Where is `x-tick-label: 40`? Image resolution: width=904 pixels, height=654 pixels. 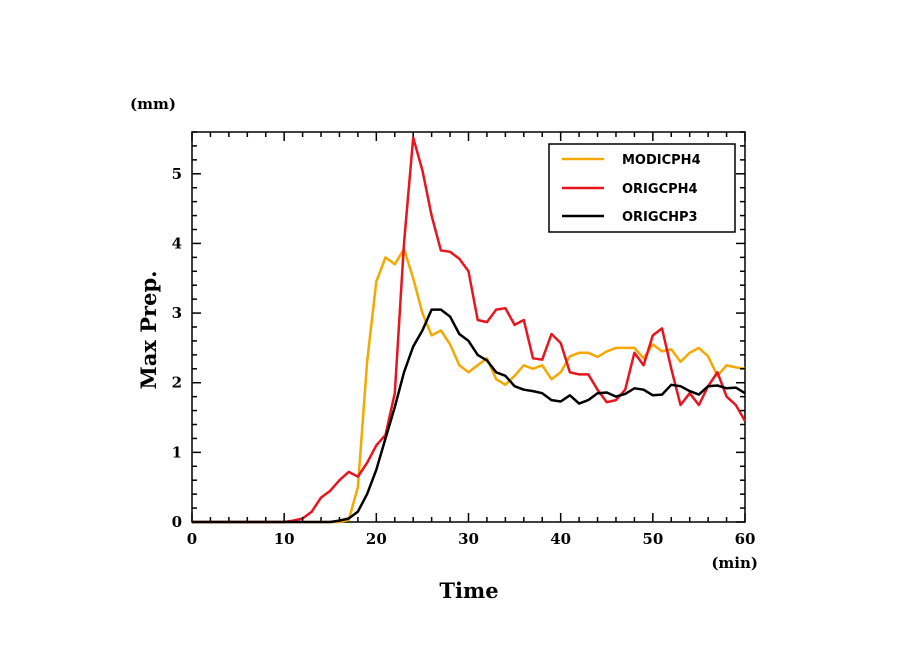 x-tick-label: 40 is located at coordinates (560, 539).